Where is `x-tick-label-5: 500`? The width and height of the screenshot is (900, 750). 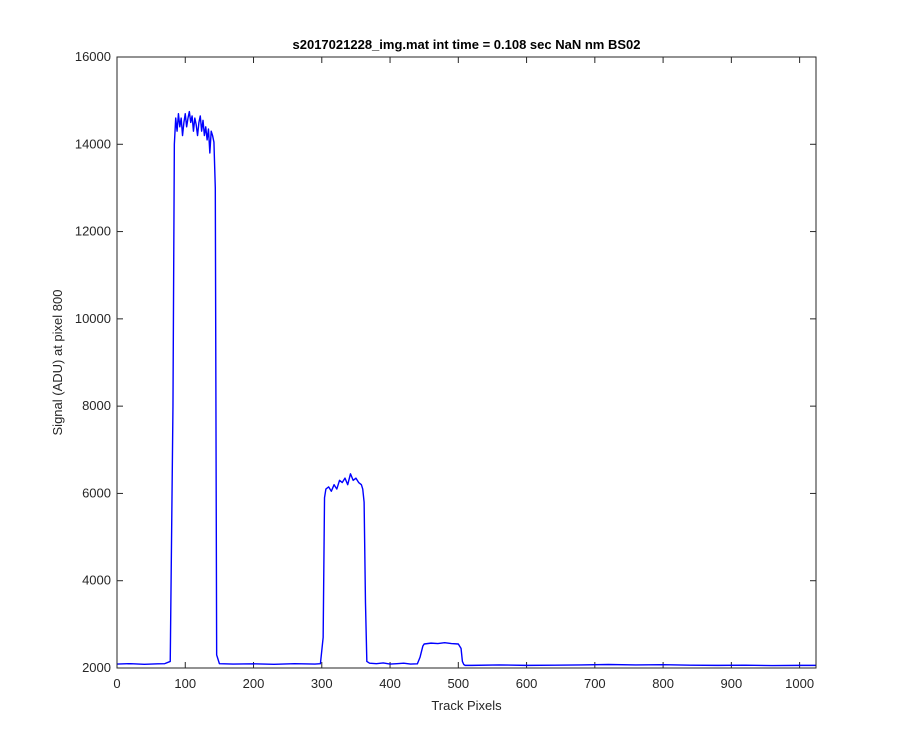 x-tick-label-5: 500 is located at coordinates (458, 683).